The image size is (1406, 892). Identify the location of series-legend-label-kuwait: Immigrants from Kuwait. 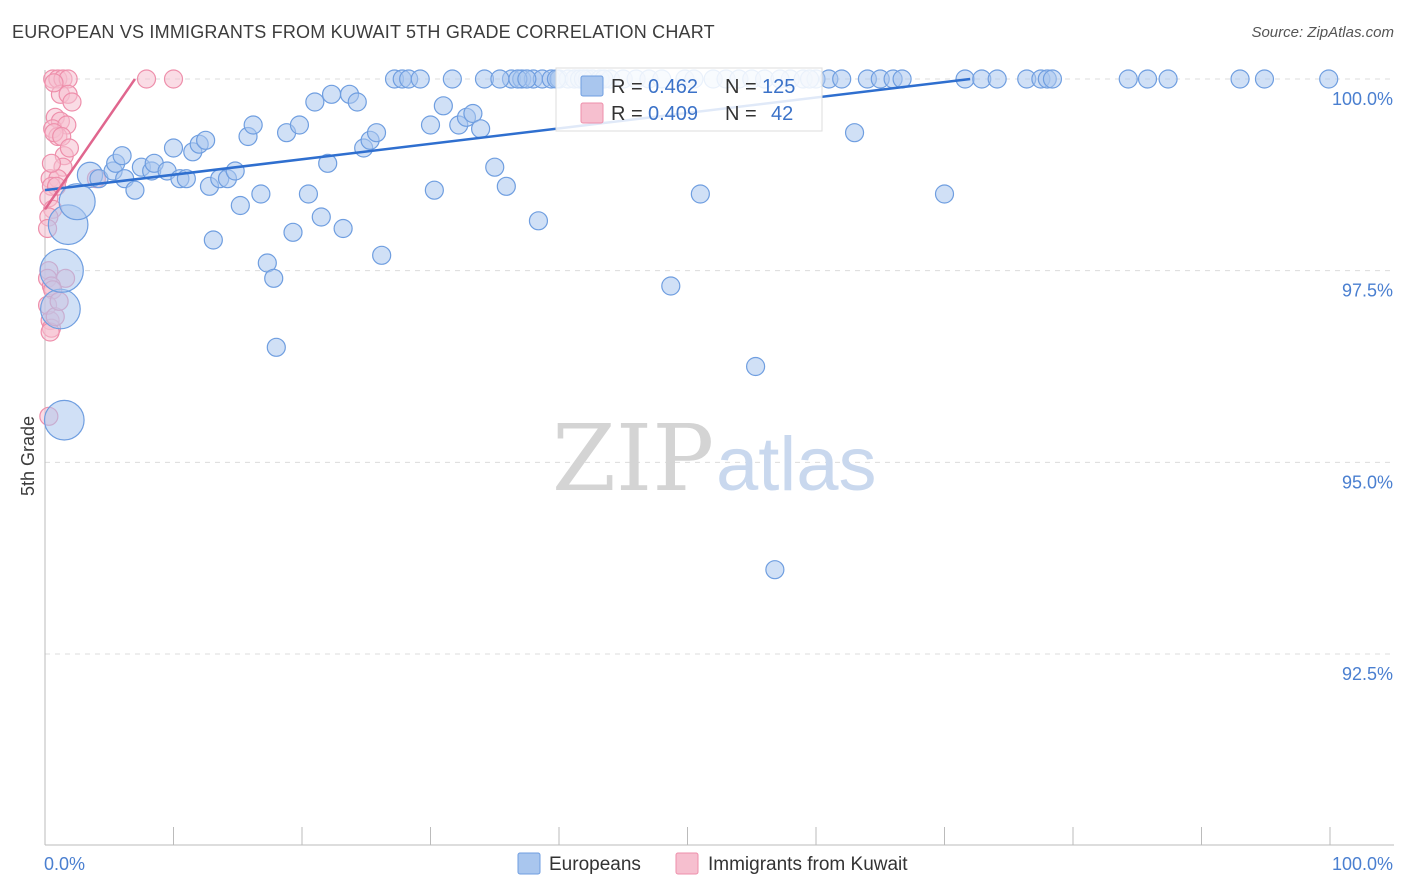
(808, 864).